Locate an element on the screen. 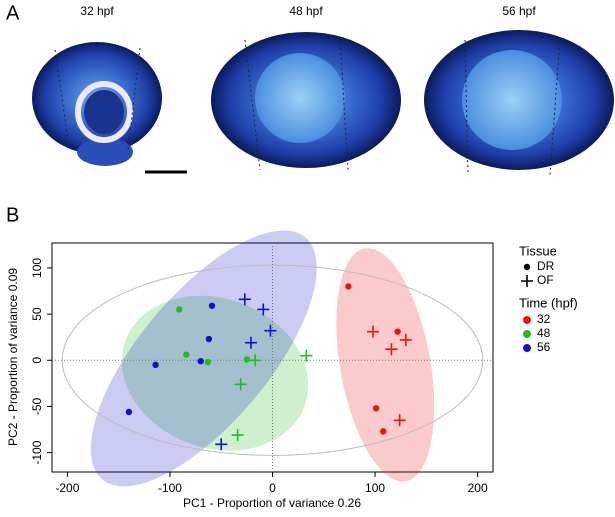 The width and height of the screenshot is (615, 517). y-axis-label: PC2 - Proportion of variance 0.09 is located at coordinates (13, 357).